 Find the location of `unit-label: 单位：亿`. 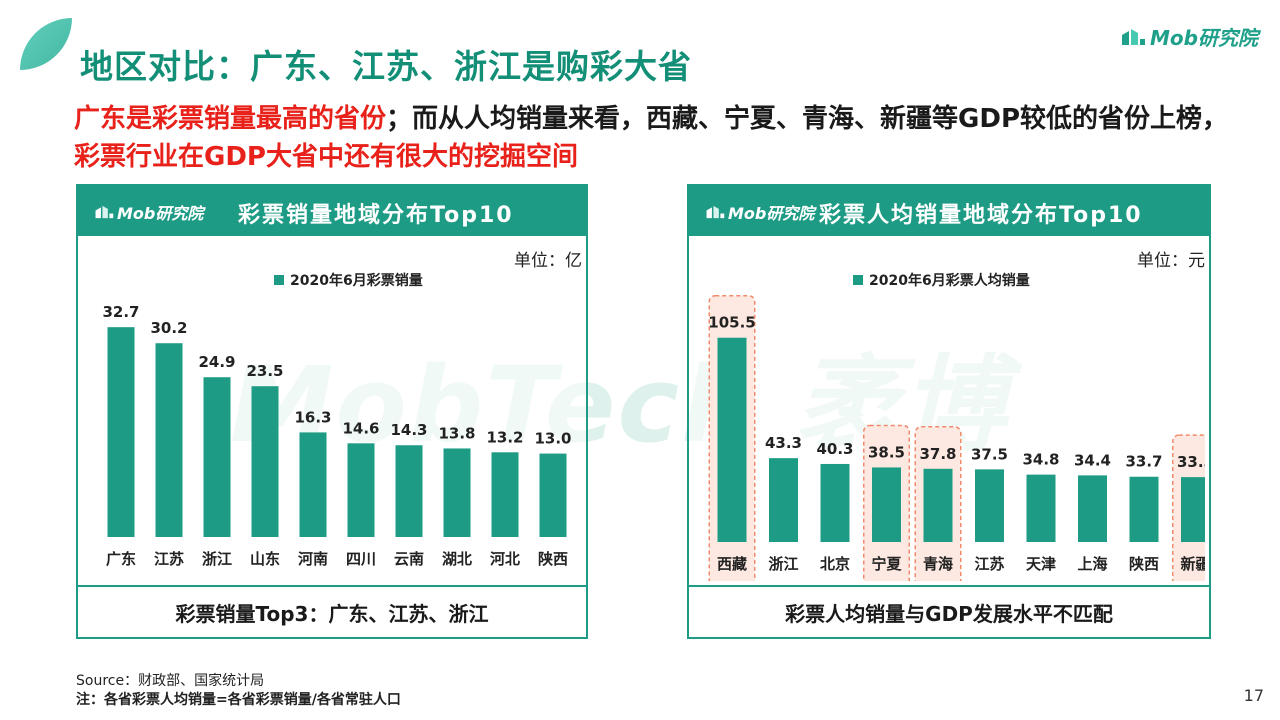

unit-label: 单位：亿 is located at coordinates (548, 261).